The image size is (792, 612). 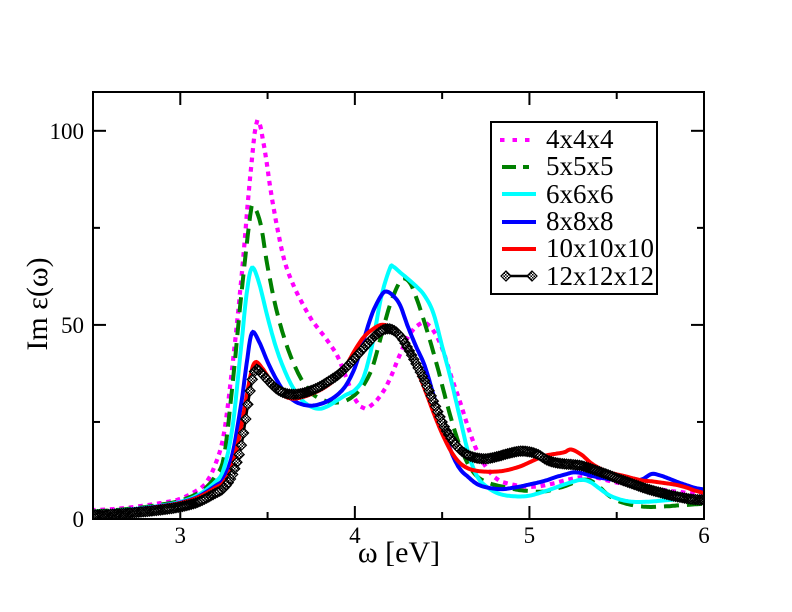 I want to click on legend-item-label: 4x4x4, so click(x=580, y=139).